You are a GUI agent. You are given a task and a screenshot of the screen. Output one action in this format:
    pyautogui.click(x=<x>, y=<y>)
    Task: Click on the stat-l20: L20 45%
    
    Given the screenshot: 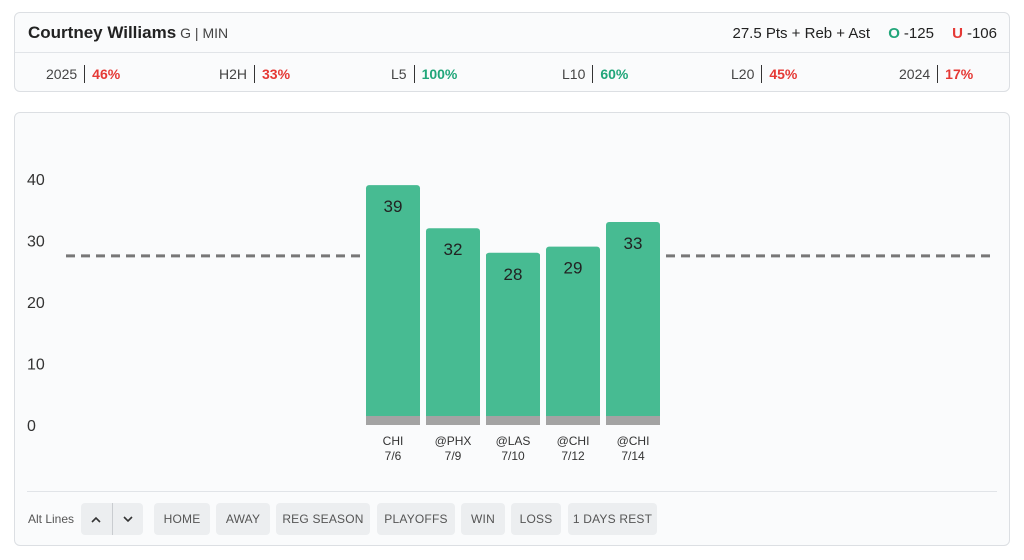 What is the action you would take?
    pyautogui.click(x=764, y=74)
    